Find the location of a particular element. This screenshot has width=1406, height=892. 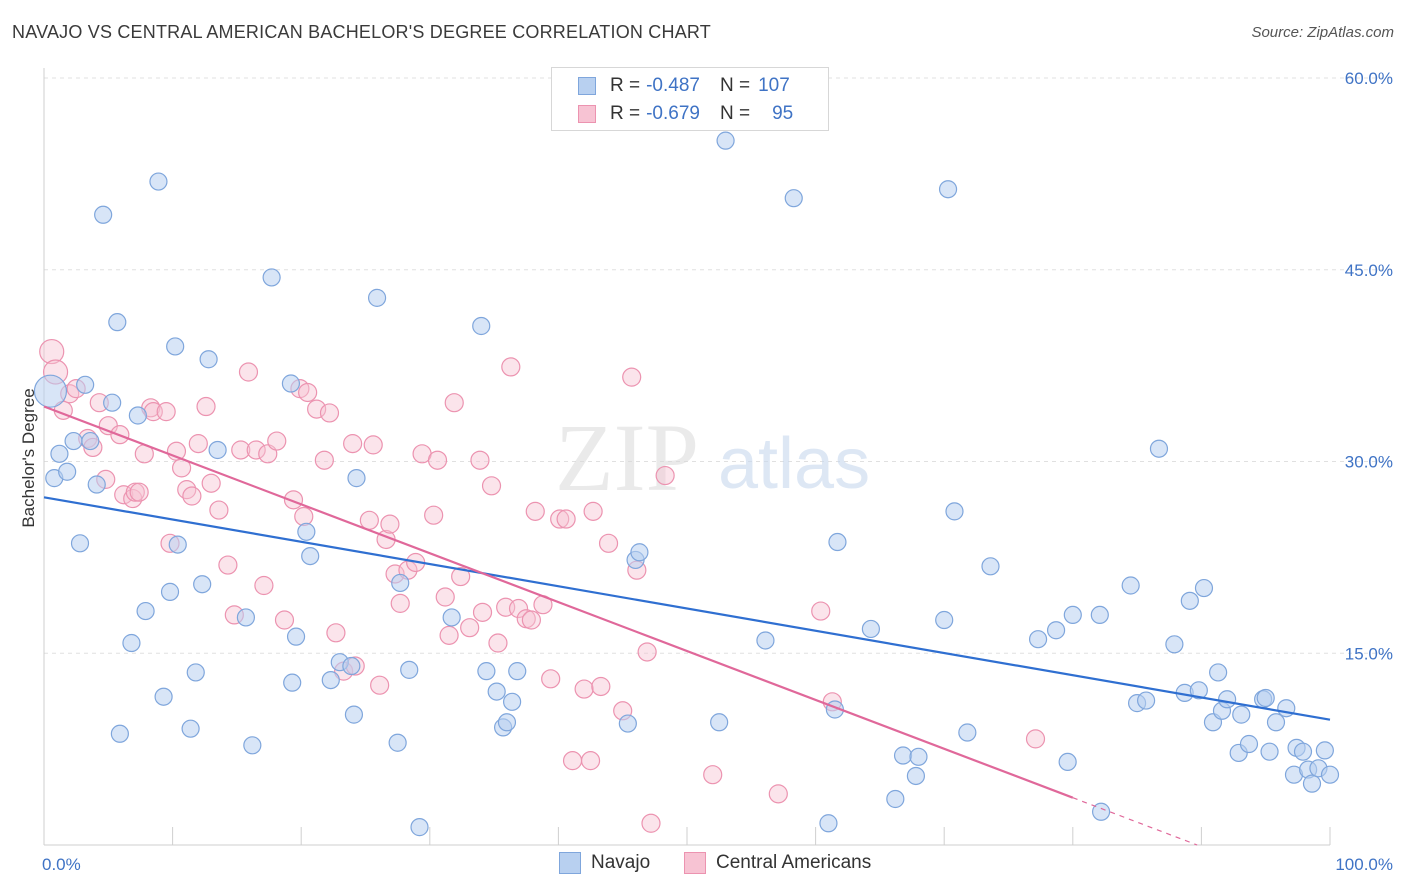

watermark: ZIP atlas is located at coordinates (712, 457).